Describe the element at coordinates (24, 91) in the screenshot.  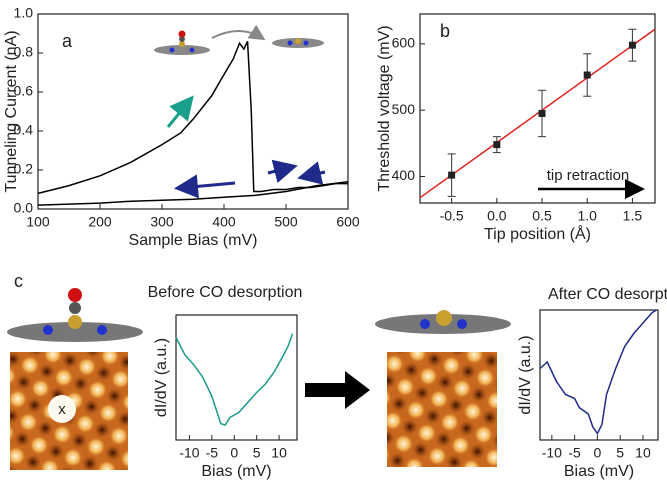
I see `y-tick-label: 0.6` at that location.